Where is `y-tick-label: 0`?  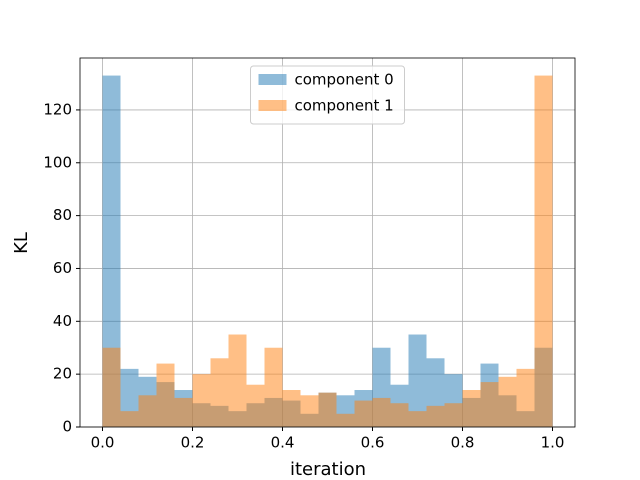
y-tick-label: 0 is located at coordinates (67, 427).